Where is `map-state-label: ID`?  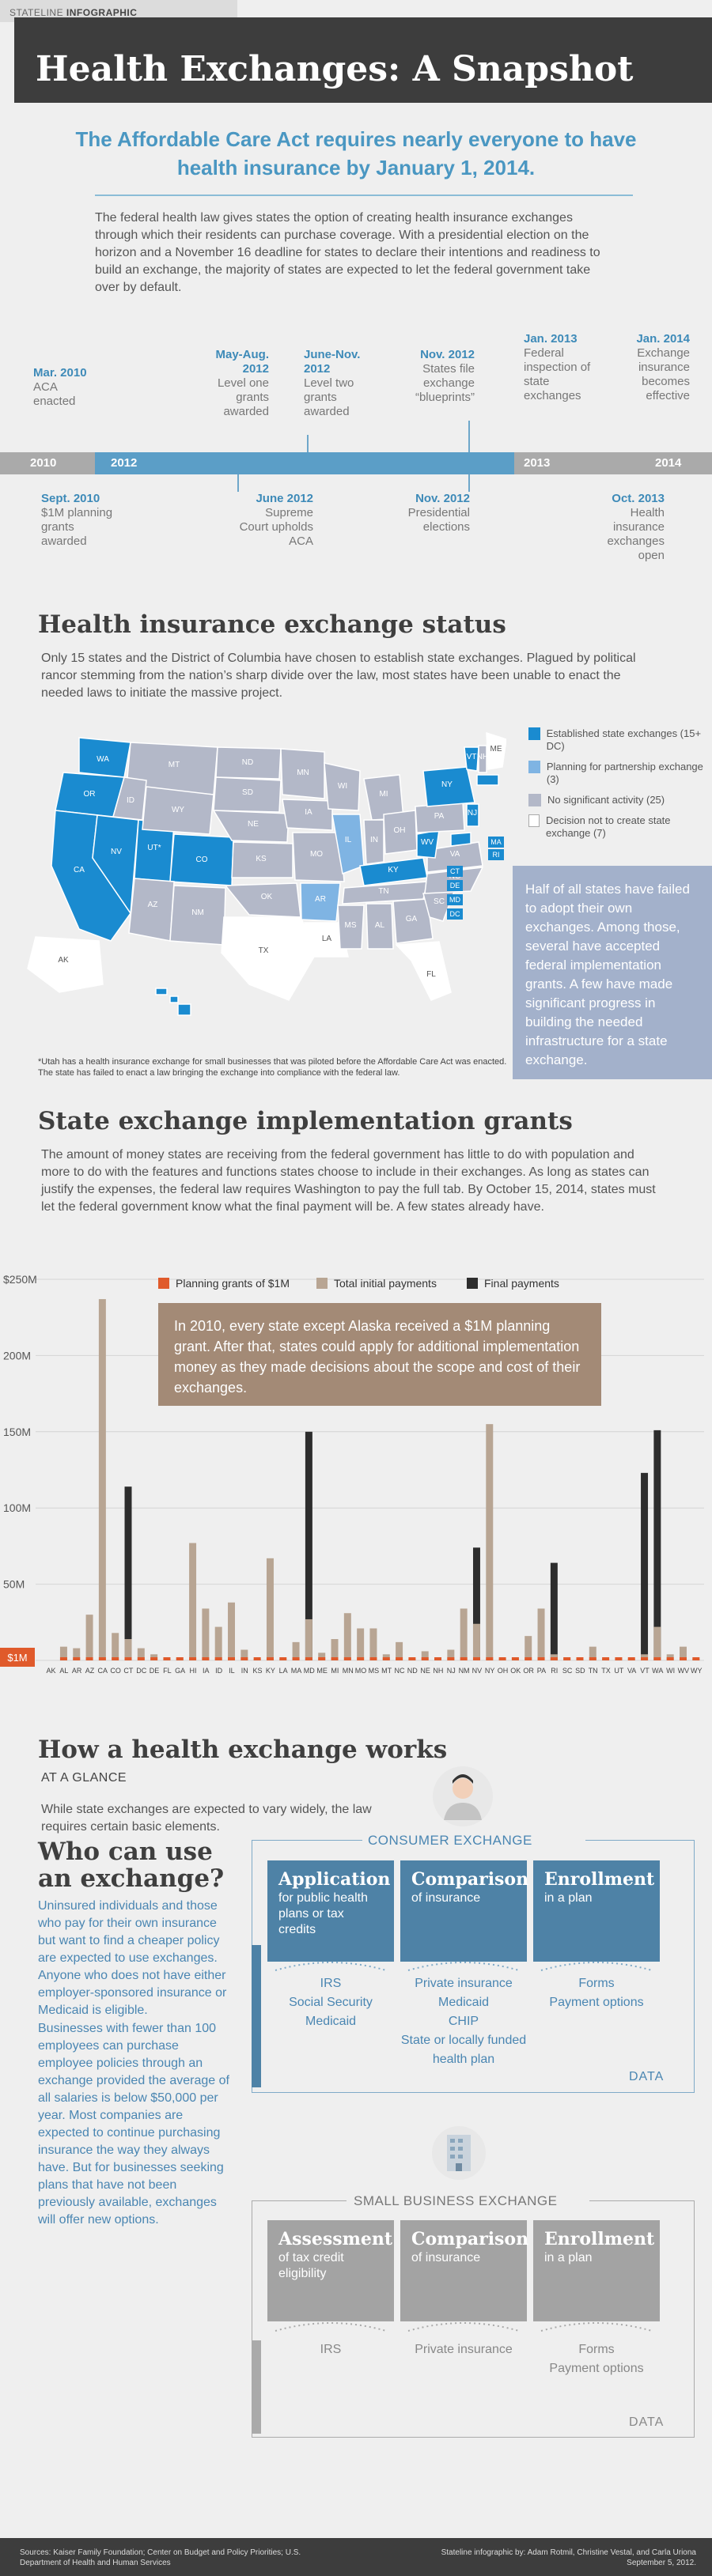
map-state-label: ID is located at coordinates (130, 800).